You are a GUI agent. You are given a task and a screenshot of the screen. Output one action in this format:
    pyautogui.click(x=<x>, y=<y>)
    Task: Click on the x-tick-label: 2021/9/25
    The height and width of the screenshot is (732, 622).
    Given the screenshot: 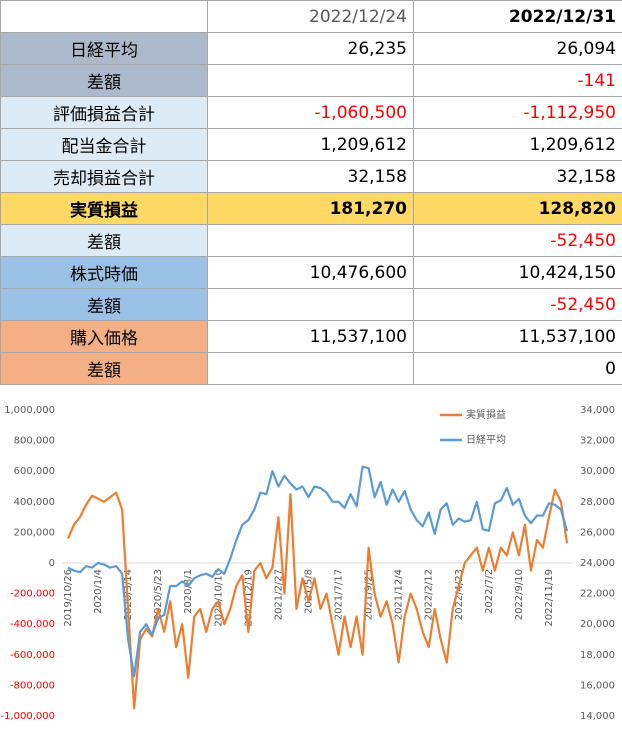 What is the action you would take?
    pyautogui.click(x=369, y=594)
    